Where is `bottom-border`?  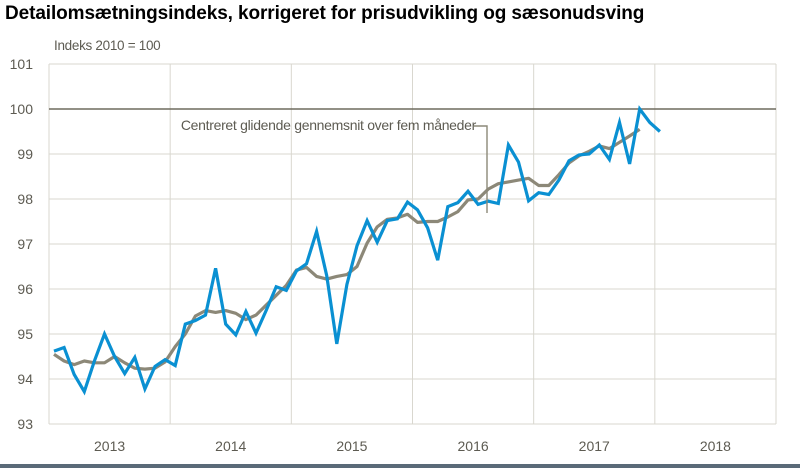
bottom-border is located at coordinates (400, 466).